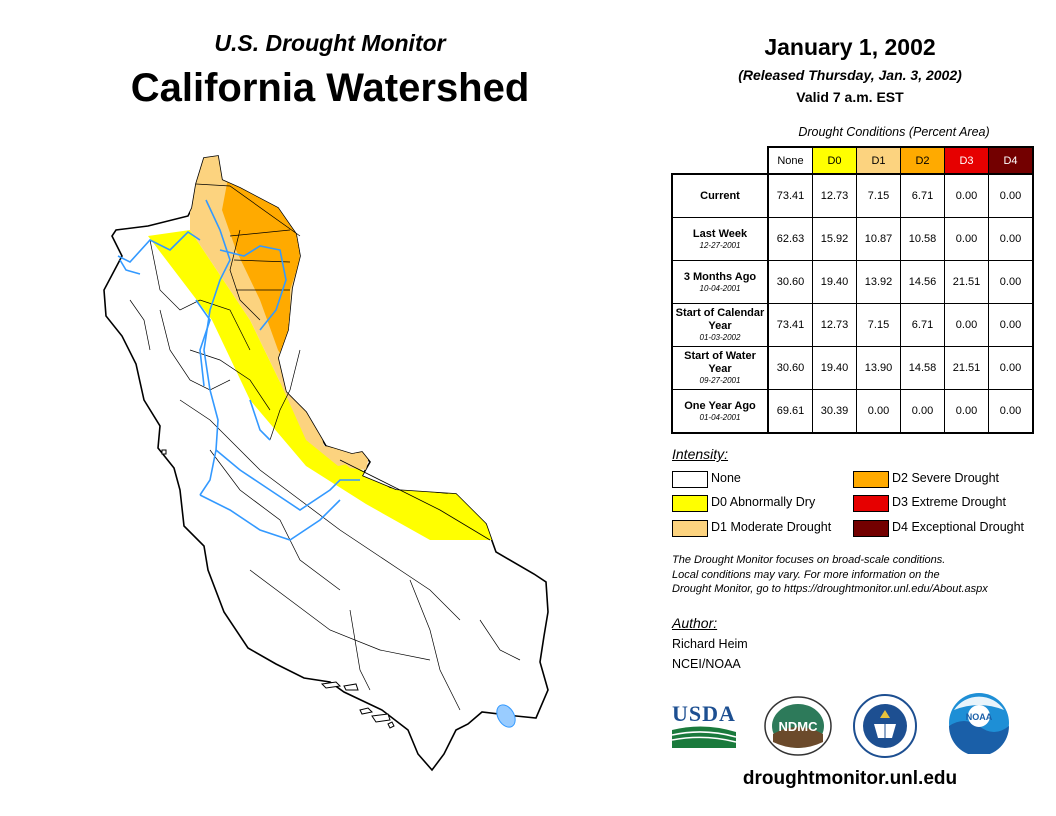 Image resolution: width=1056 pixels, height=816 pixels. What do you see at coordinates (720, 276) in the screenshot?
I see `row-label-text: 3 Months Ago` at bounding box center [720, 276].